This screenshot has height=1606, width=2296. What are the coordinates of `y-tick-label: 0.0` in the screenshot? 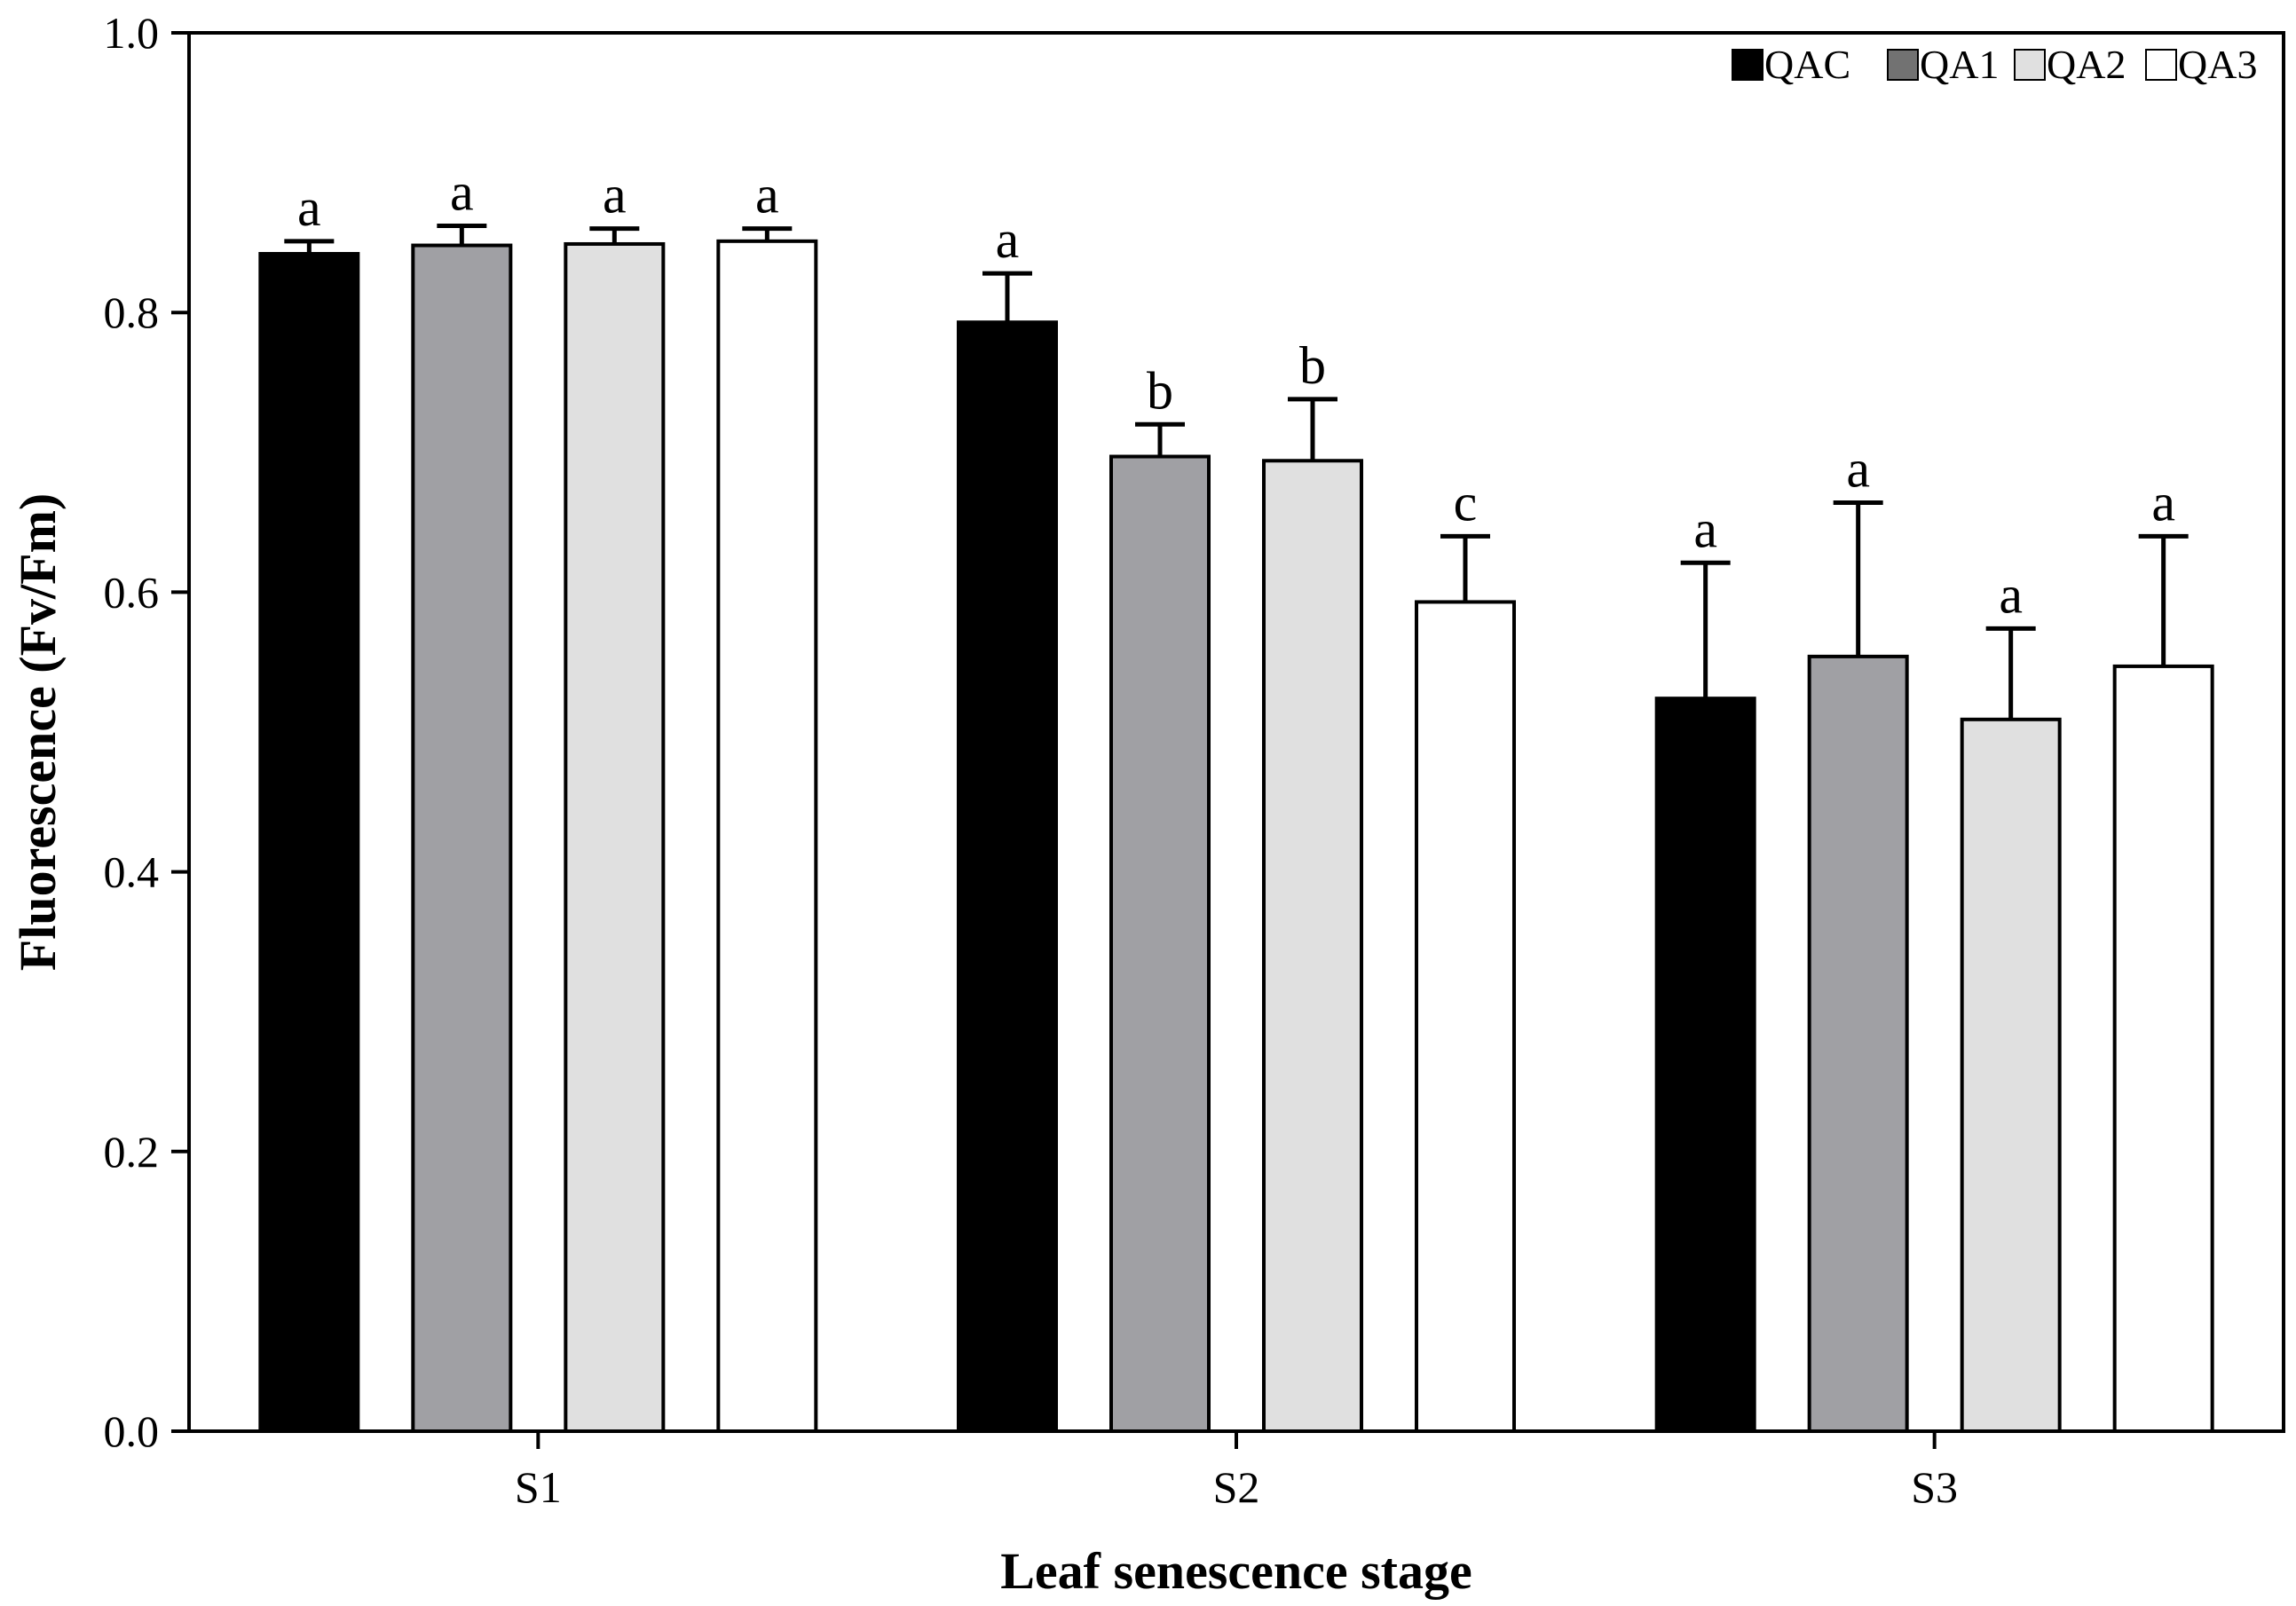 It's located at (132, 1431).